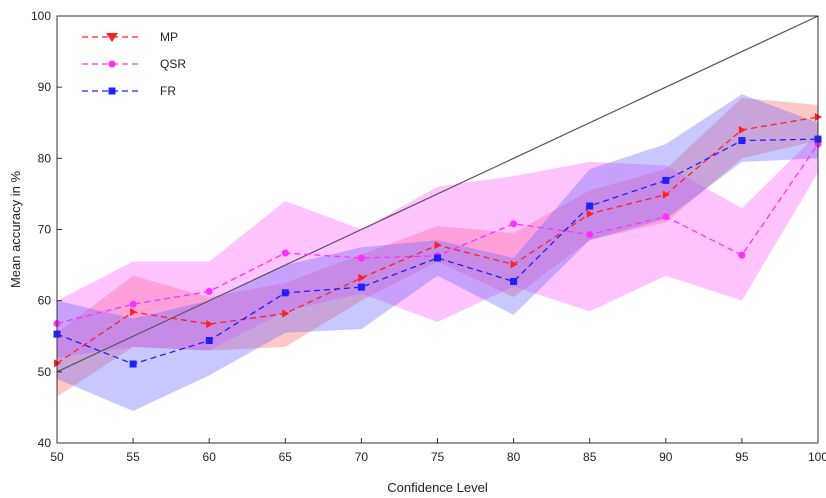  Describe the element at coordinates (112, 64) in the screenshot. I see `legend-marker-qsr` at that location.